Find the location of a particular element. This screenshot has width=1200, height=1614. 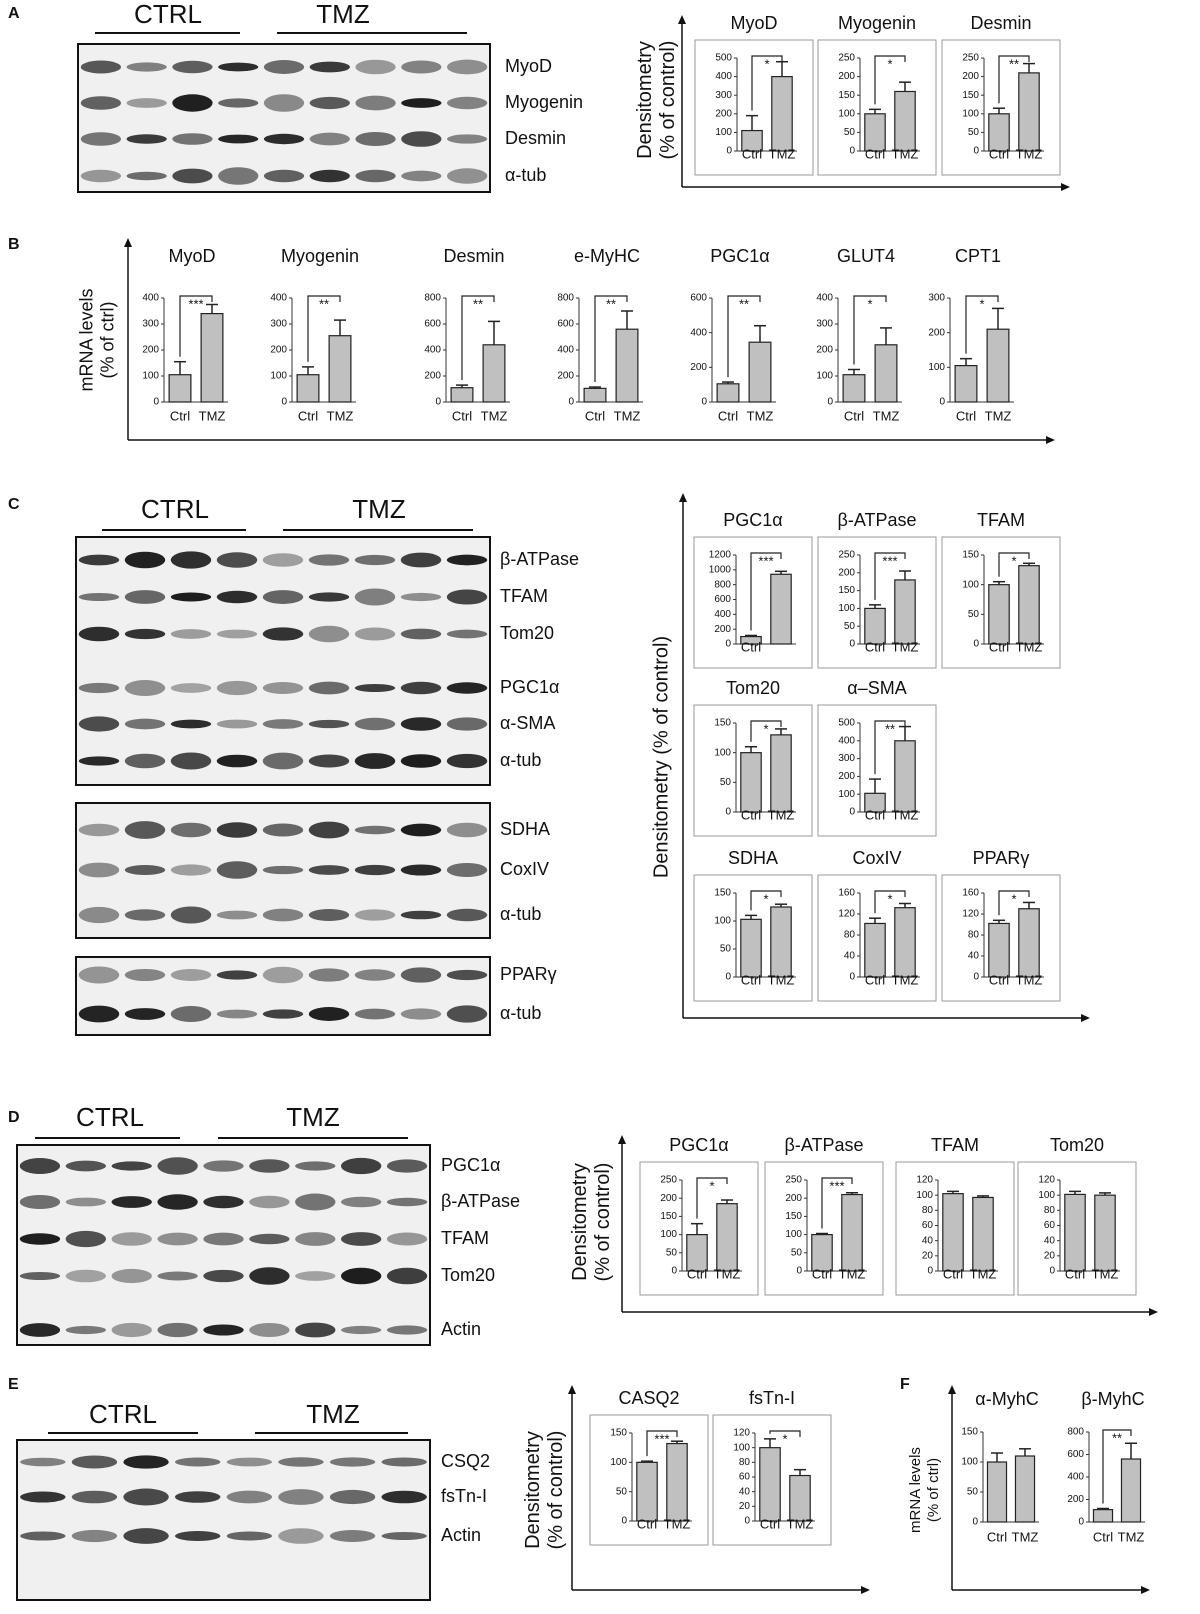

y-tick-label: 250 is located at coordinates (970, 58).